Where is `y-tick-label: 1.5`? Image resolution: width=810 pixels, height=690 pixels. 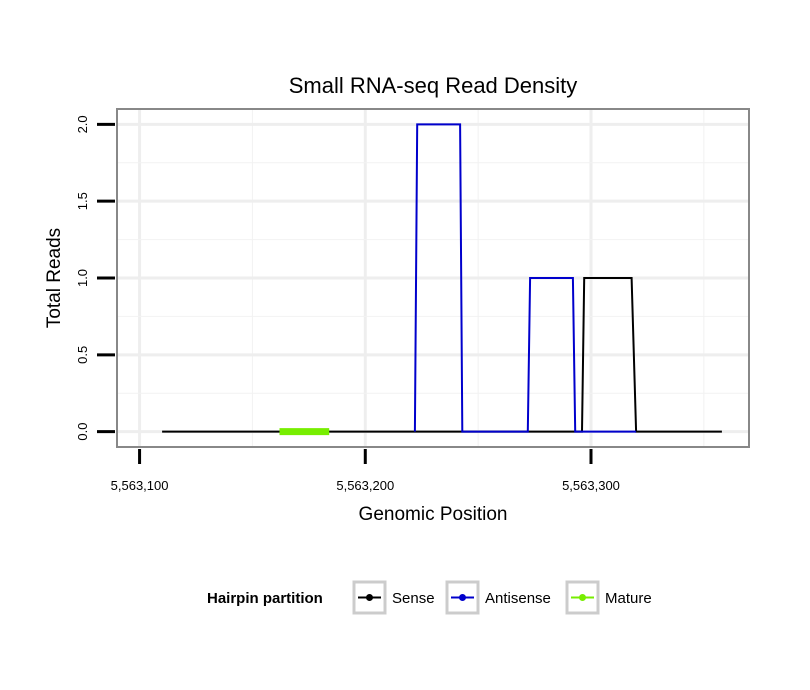
y-tick-label: 1.5 is located at coordinates (82, 201).